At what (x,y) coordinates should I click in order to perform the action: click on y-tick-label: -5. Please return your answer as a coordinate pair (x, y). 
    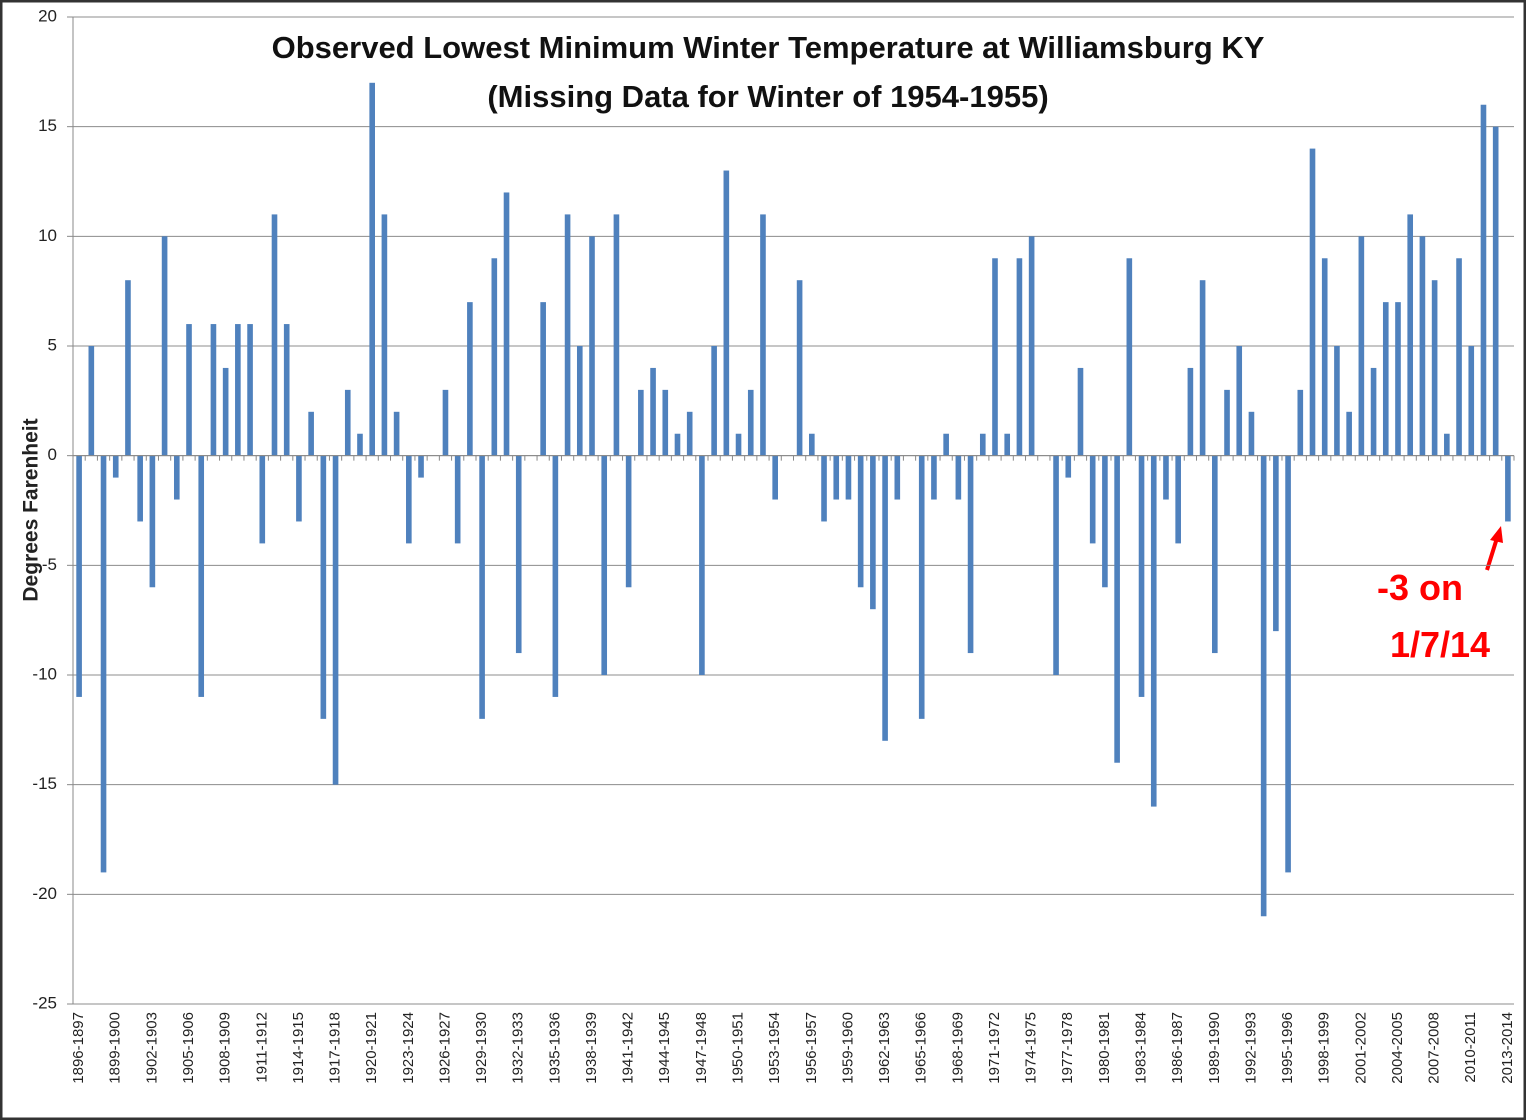
    Looking at the image, I should click on (49, 564).